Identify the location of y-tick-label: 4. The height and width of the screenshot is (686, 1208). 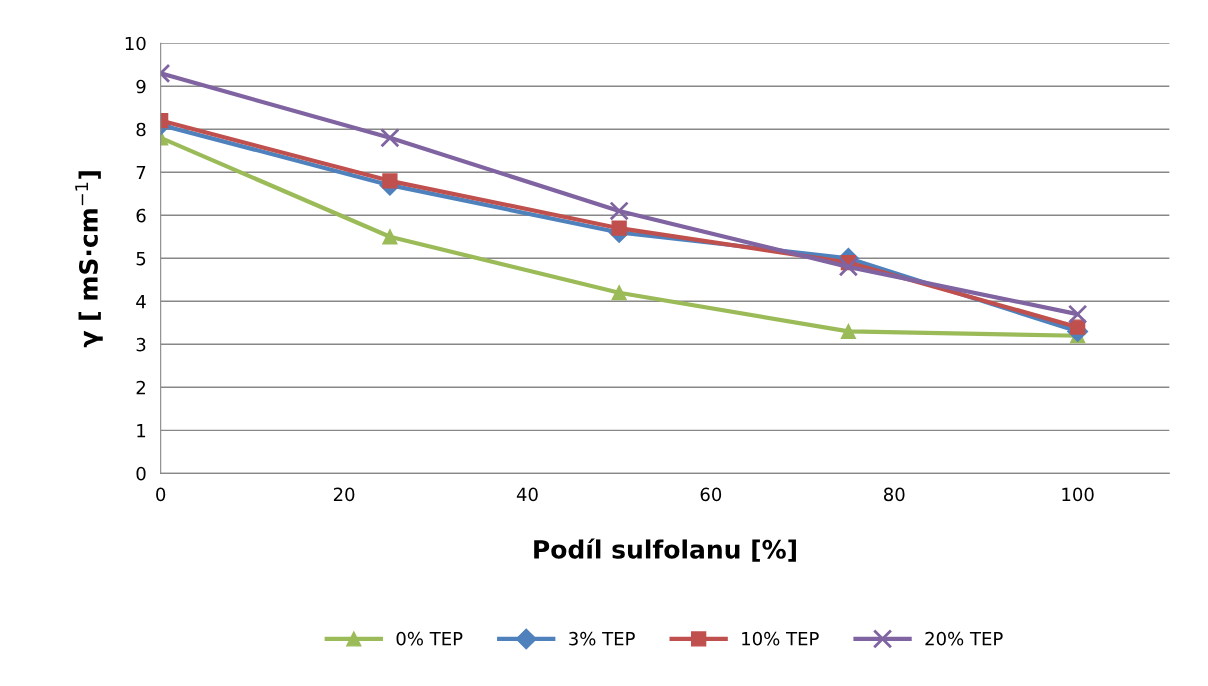
(141, 301).